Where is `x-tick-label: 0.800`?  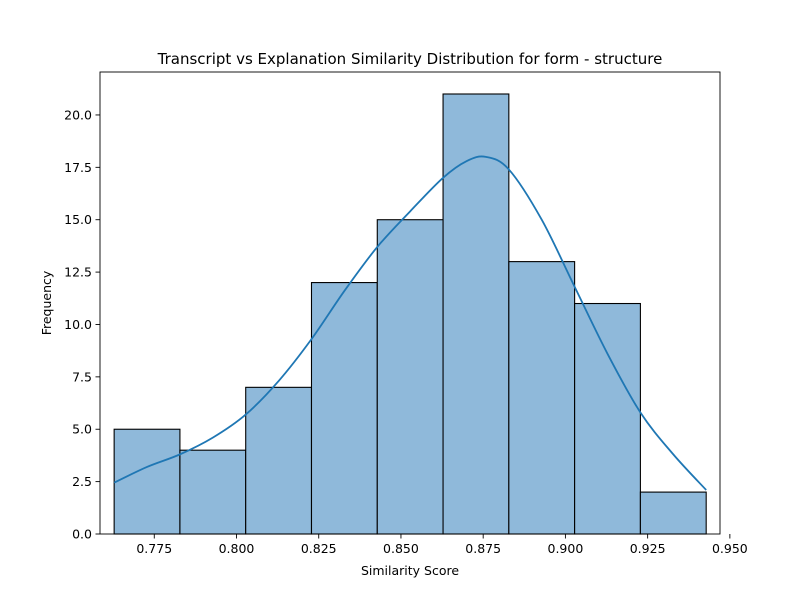
x-tick-label: 0.800 is located at coordinates (237, 548).